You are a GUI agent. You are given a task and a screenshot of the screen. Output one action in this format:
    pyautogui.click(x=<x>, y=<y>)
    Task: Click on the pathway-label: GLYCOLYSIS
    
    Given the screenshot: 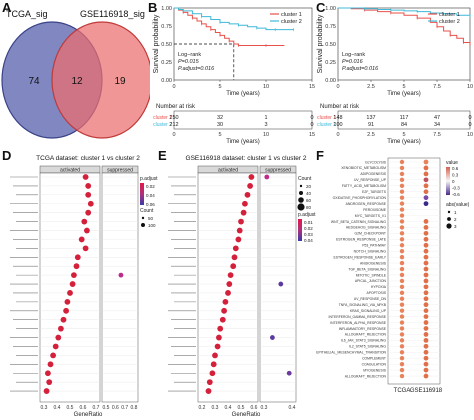 What is the action you would take?
    pyautogui.click(x=376, y=162)
    